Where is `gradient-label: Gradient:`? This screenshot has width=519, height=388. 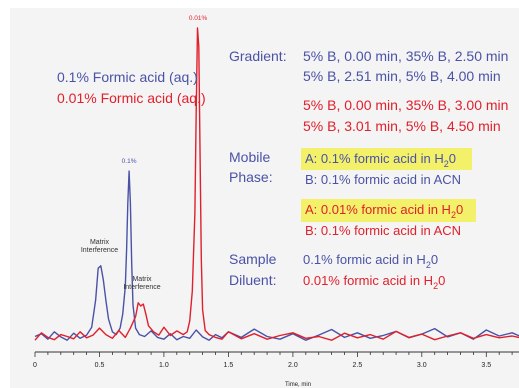 gradient-label: Gradient: is located at coordinates (258, 56).